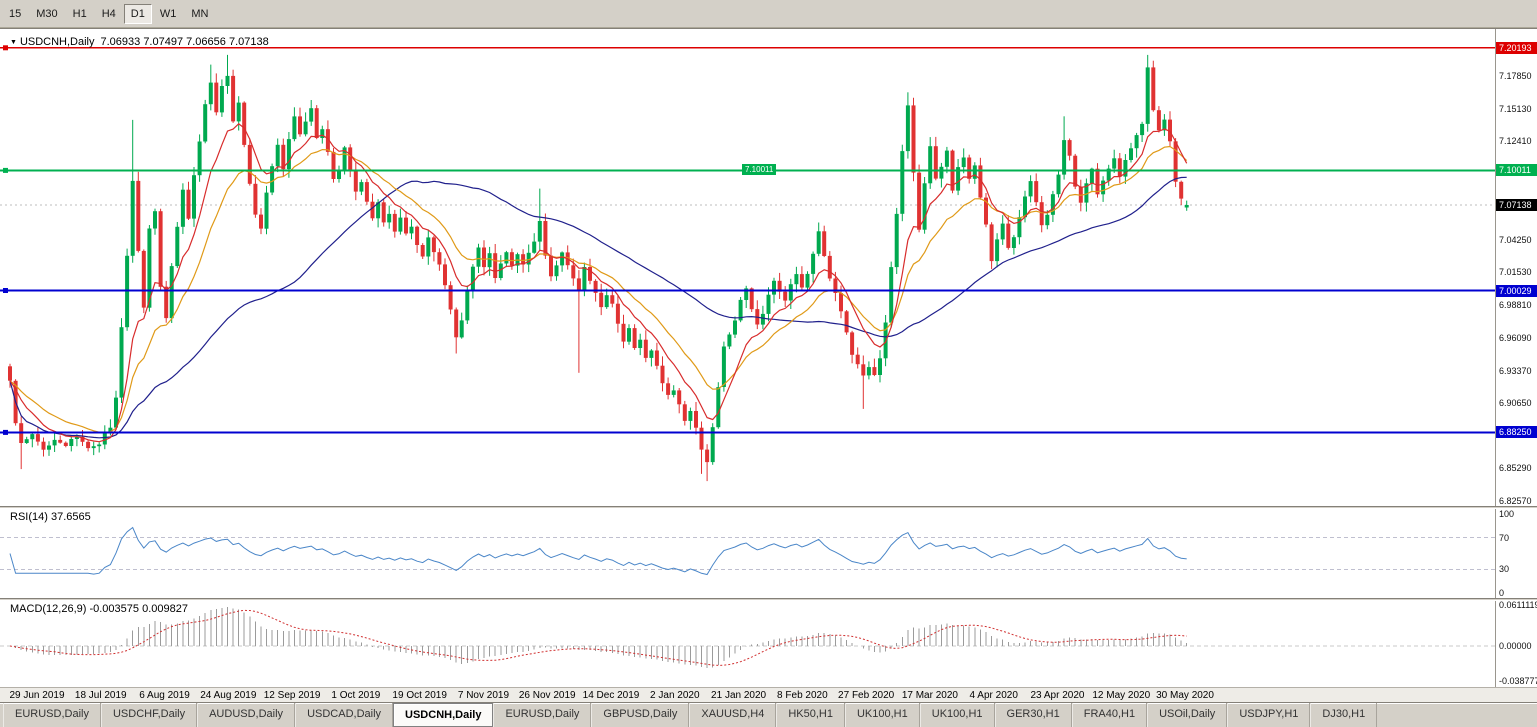 This screenshot has height=727, width=1537. Describe the element at coordinates (1515, 370) in the screenshot. I see `axis-tick-label: 6.93370` at that location.